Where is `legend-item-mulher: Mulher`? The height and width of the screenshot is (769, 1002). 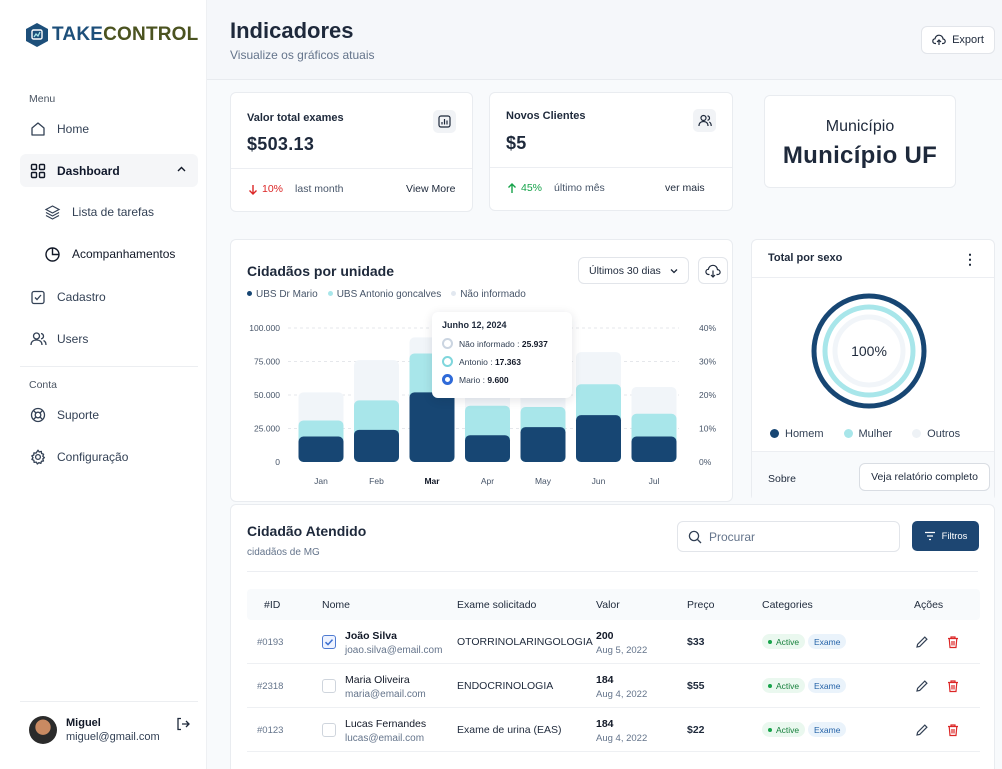 legend-item-mulher: Mulher is located at coordinates (867, 434).